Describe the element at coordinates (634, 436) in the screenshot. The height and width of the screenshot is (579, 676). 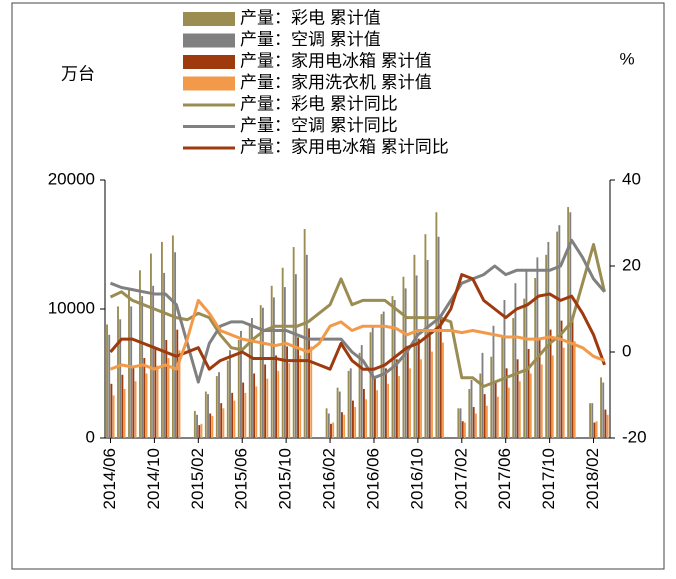
I see `y2-tick-label: -20` at that location.